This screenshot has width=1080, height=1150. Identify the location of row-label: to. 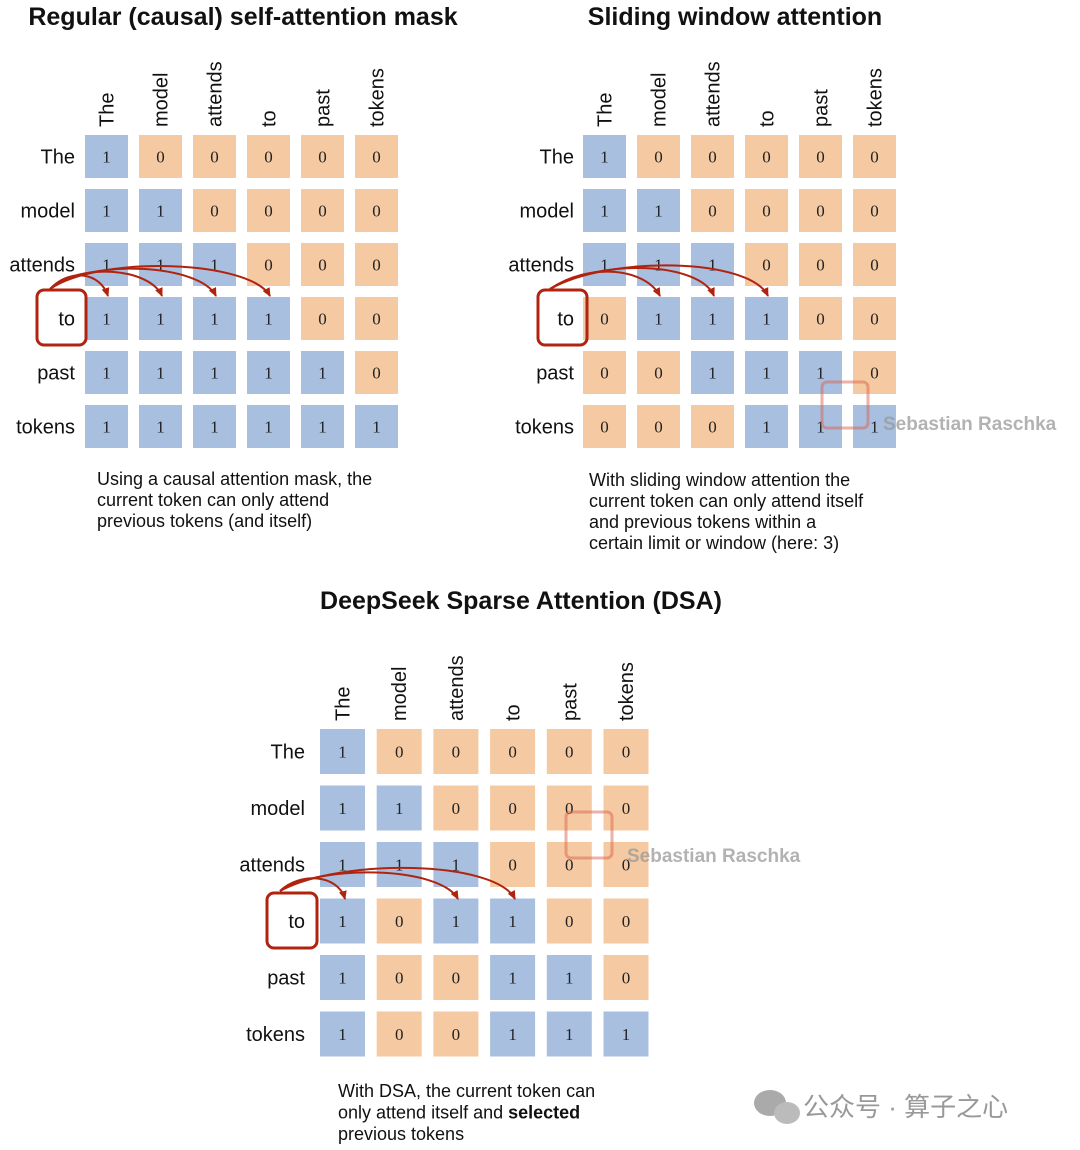
(296, 922).